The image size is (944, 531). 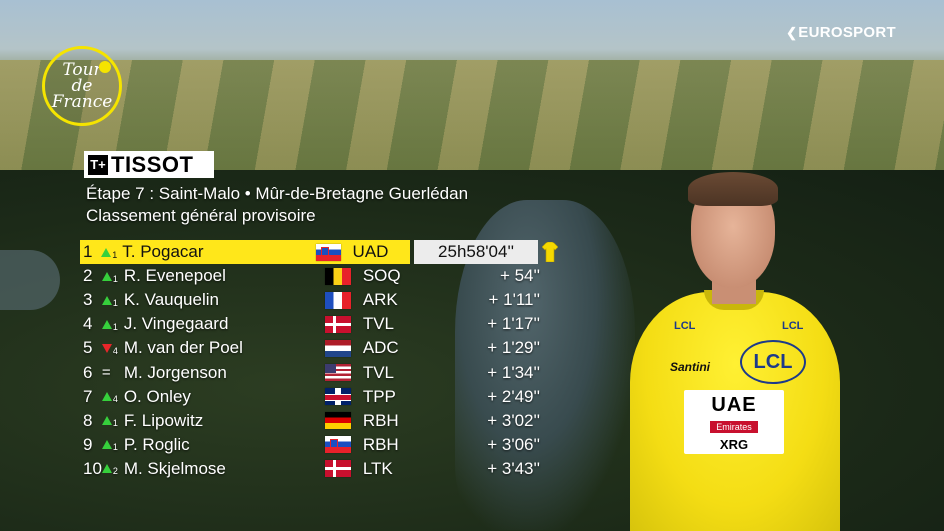 What do you see at coordinates (773, 362) in the screenshot?
I see `lcl-logo: LCL` at bounding box center [773, 362].